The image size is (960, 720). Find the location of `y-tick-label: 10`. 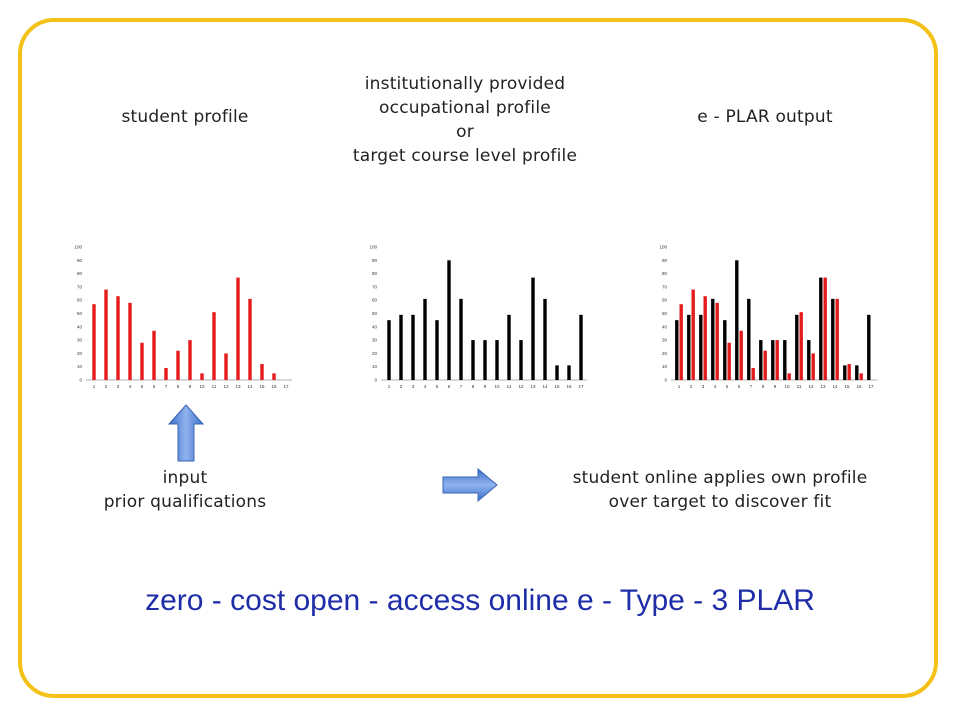

y-tick-label: 10 is located at coordinates (375, 366).